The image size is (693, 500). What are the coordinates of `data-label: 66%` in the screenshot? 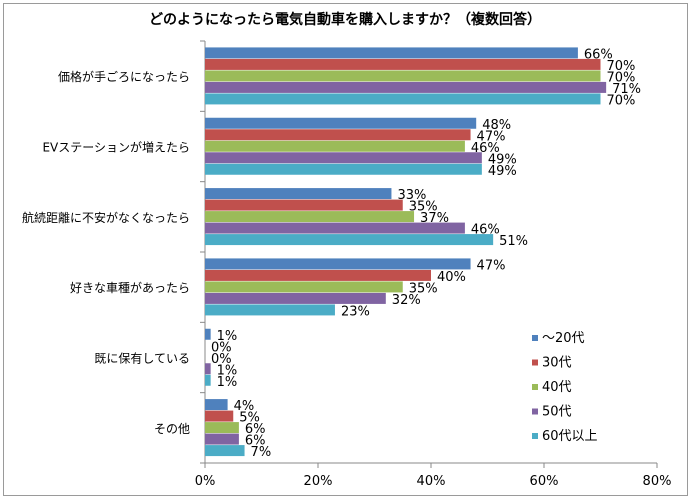 It's located at (598, 54).